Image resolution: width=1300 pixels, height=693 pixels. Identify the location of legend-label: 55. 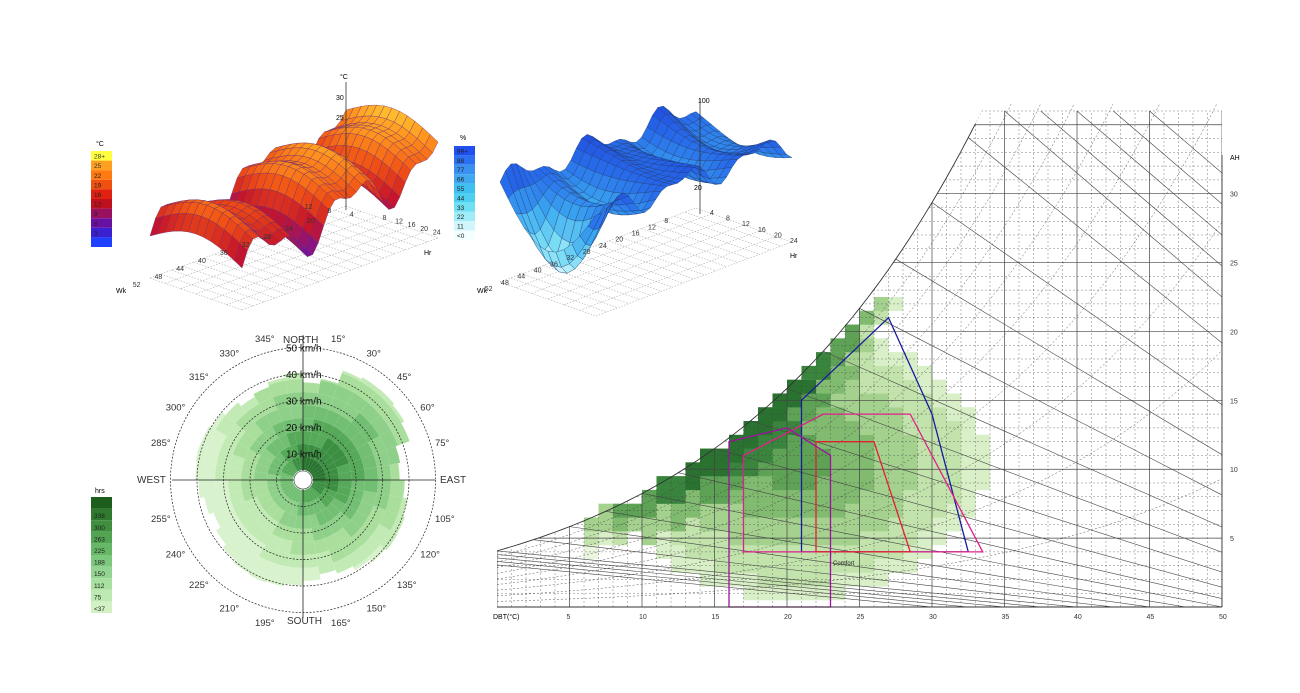
(461, 189).